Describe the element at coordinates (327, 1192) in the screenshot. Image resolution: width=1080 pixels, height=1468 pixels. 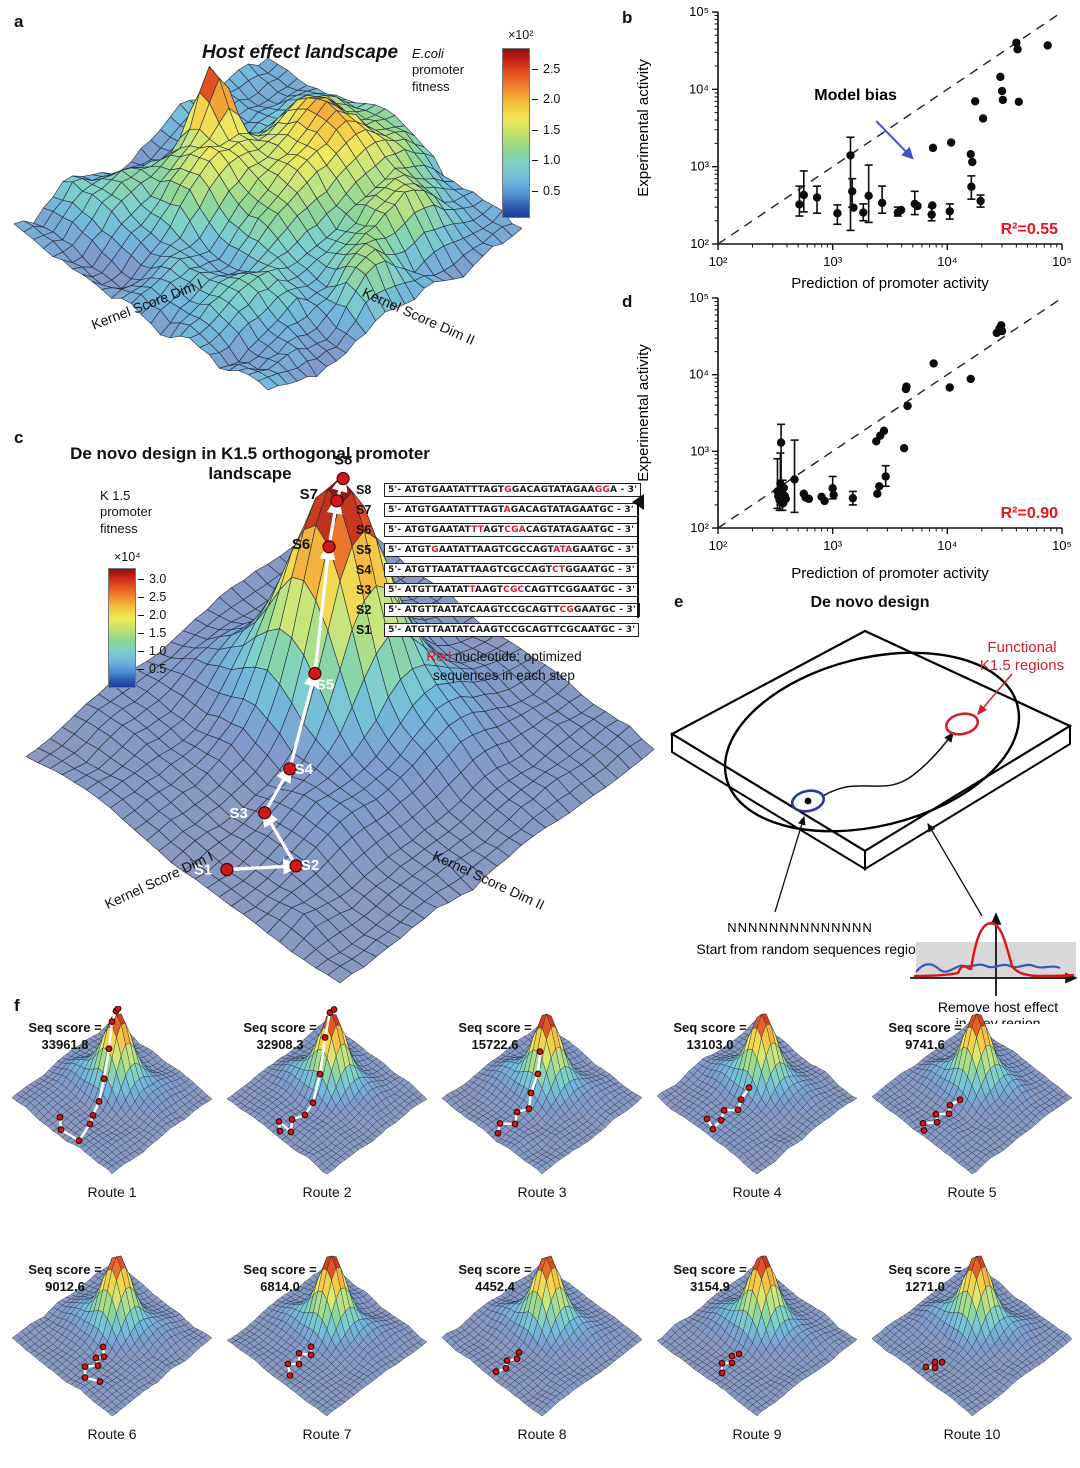
I see `route-2-label: Route 2` at that location.